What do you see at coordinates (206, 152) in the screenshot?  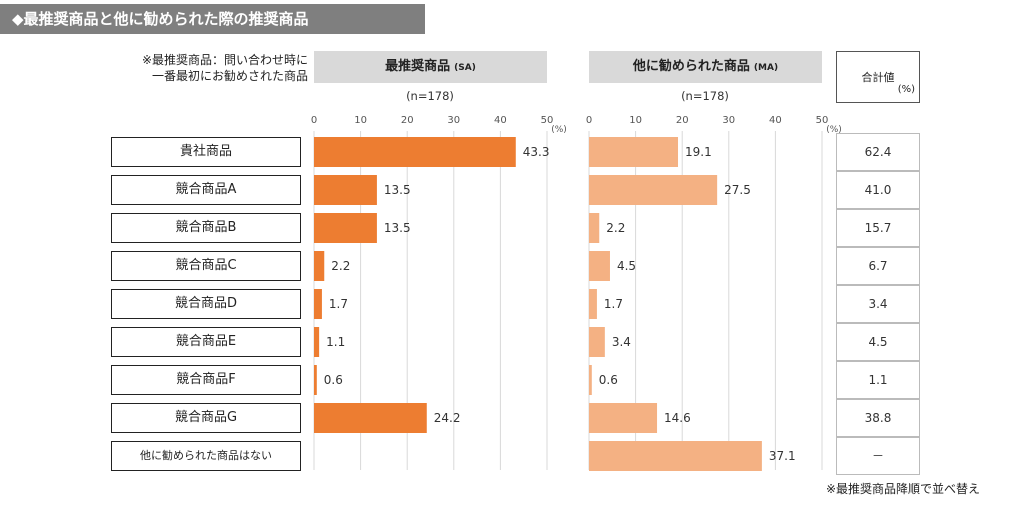 I see `category-label: 貴社商品` at bounding box center [206, 152].